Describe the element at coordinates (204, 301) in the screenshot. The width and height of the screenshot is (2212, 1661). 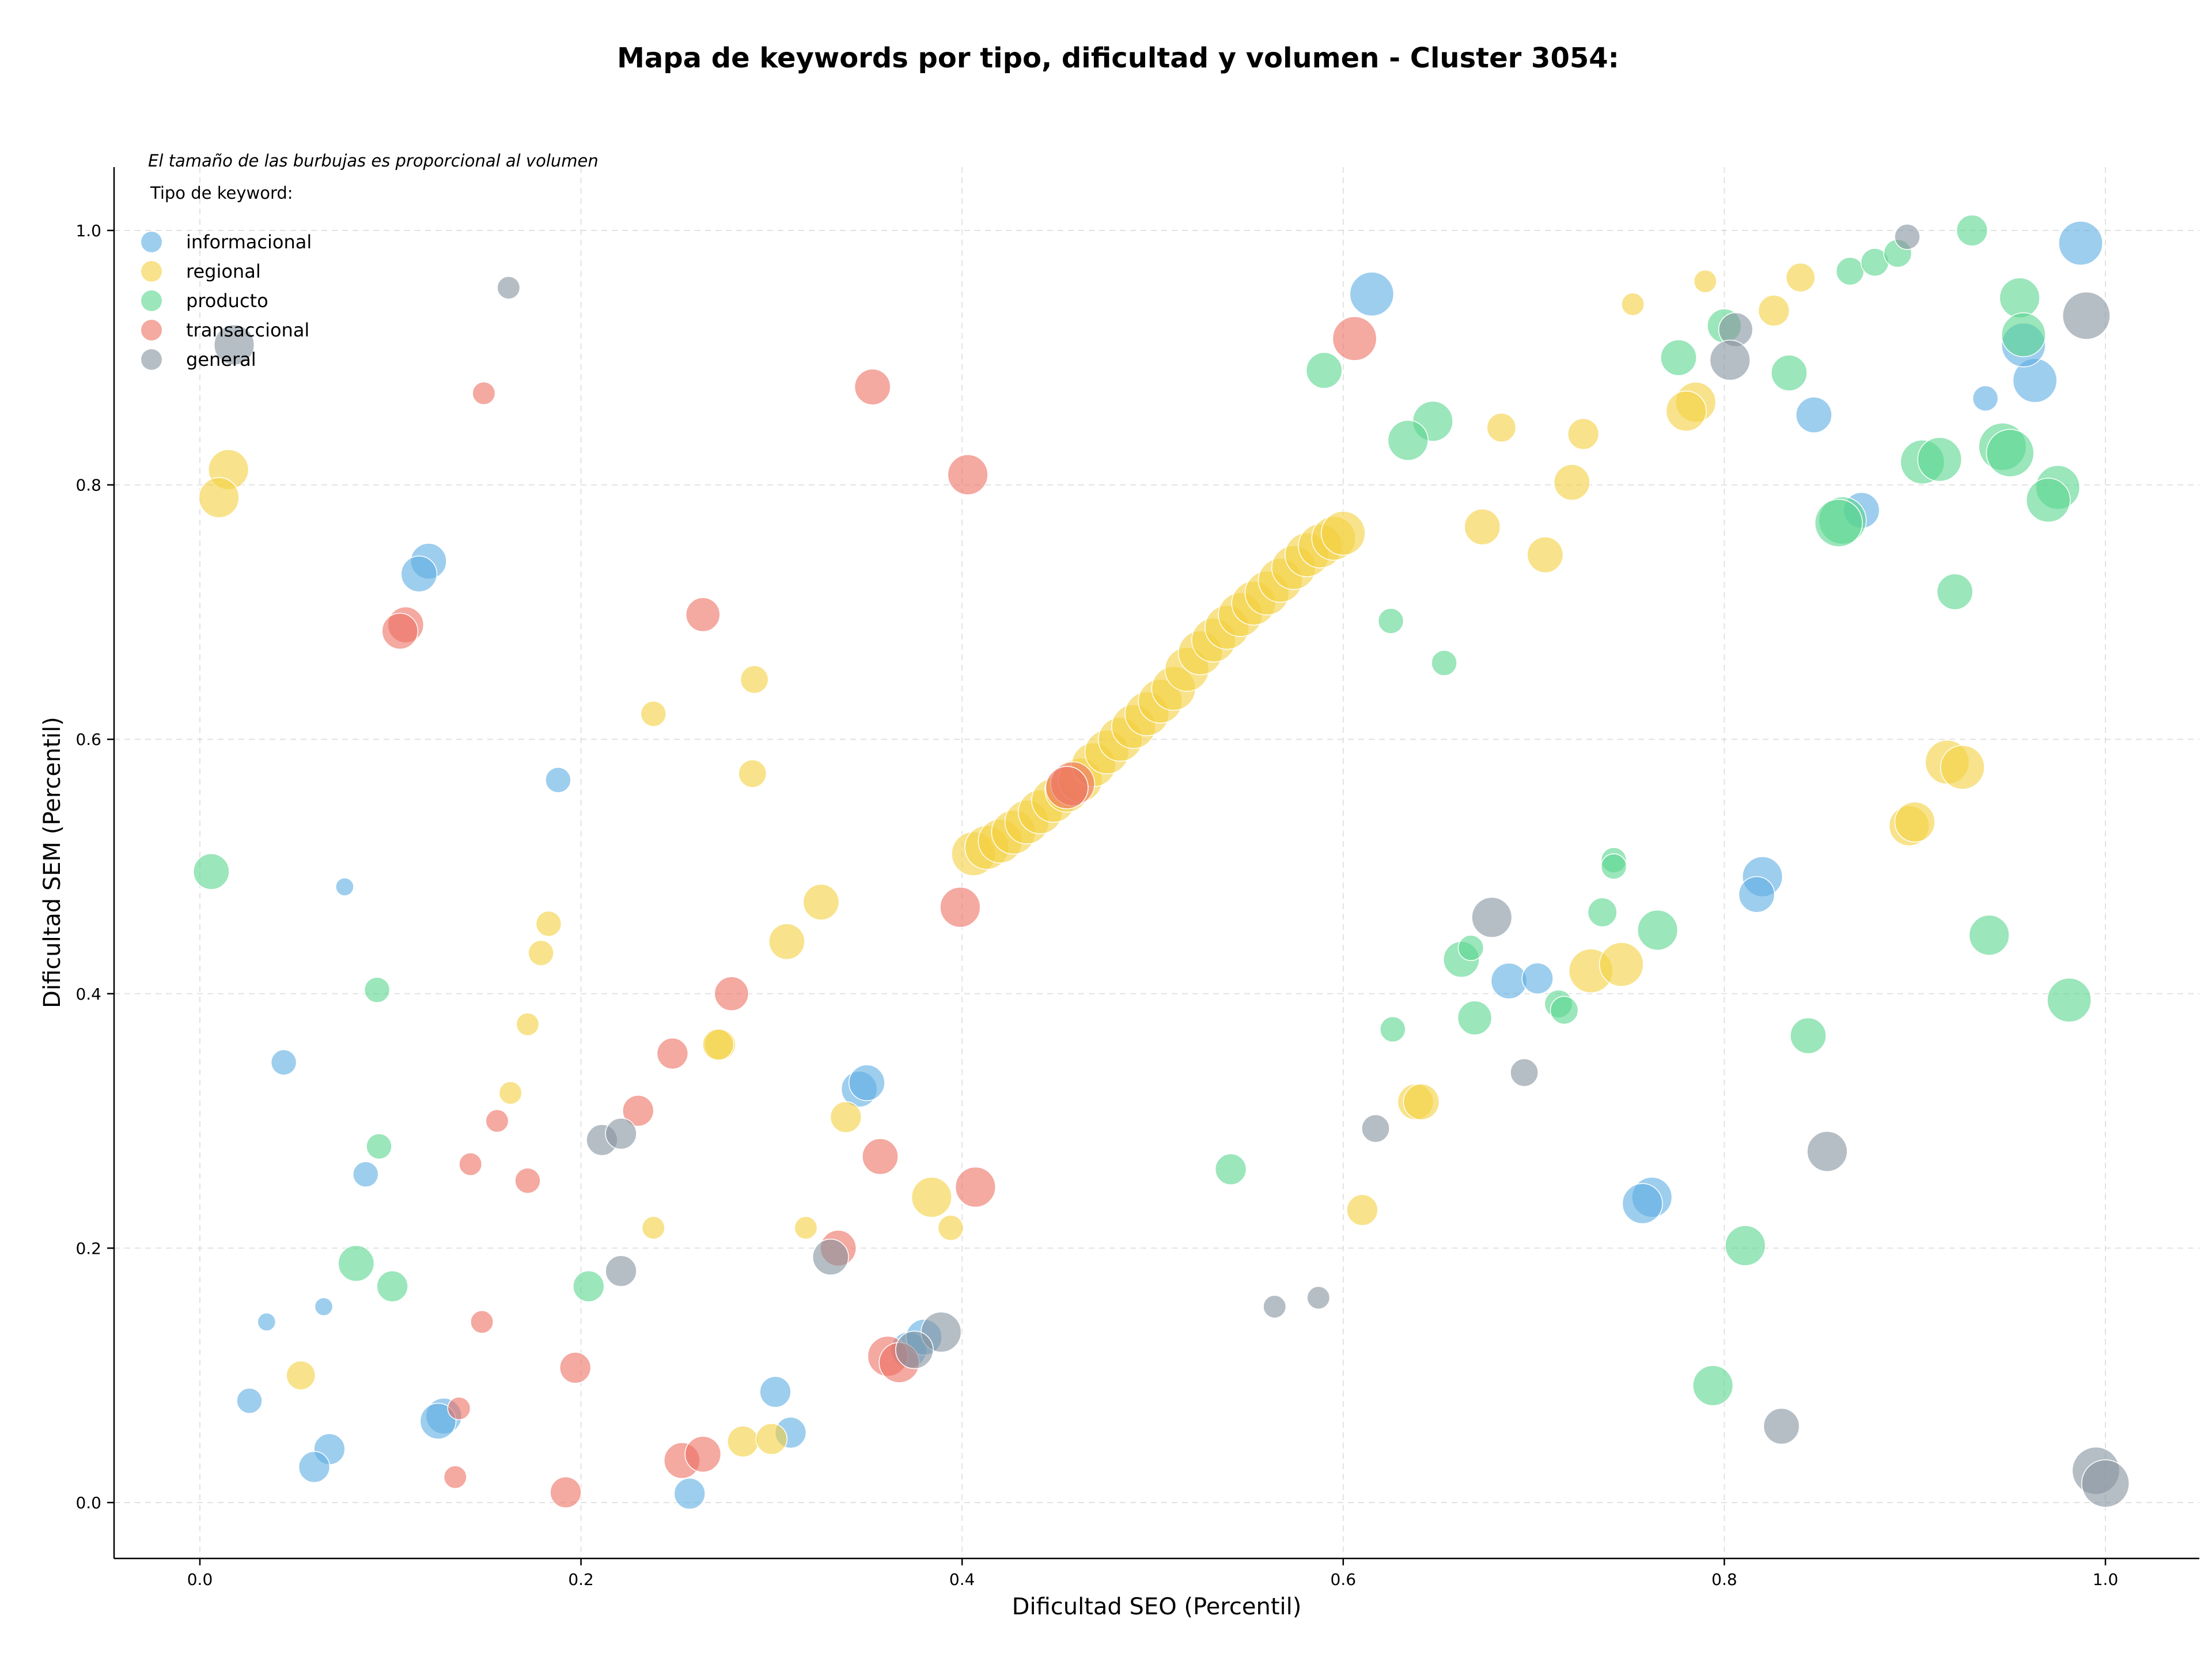
I see `legend-item-producto: producto` at that location.